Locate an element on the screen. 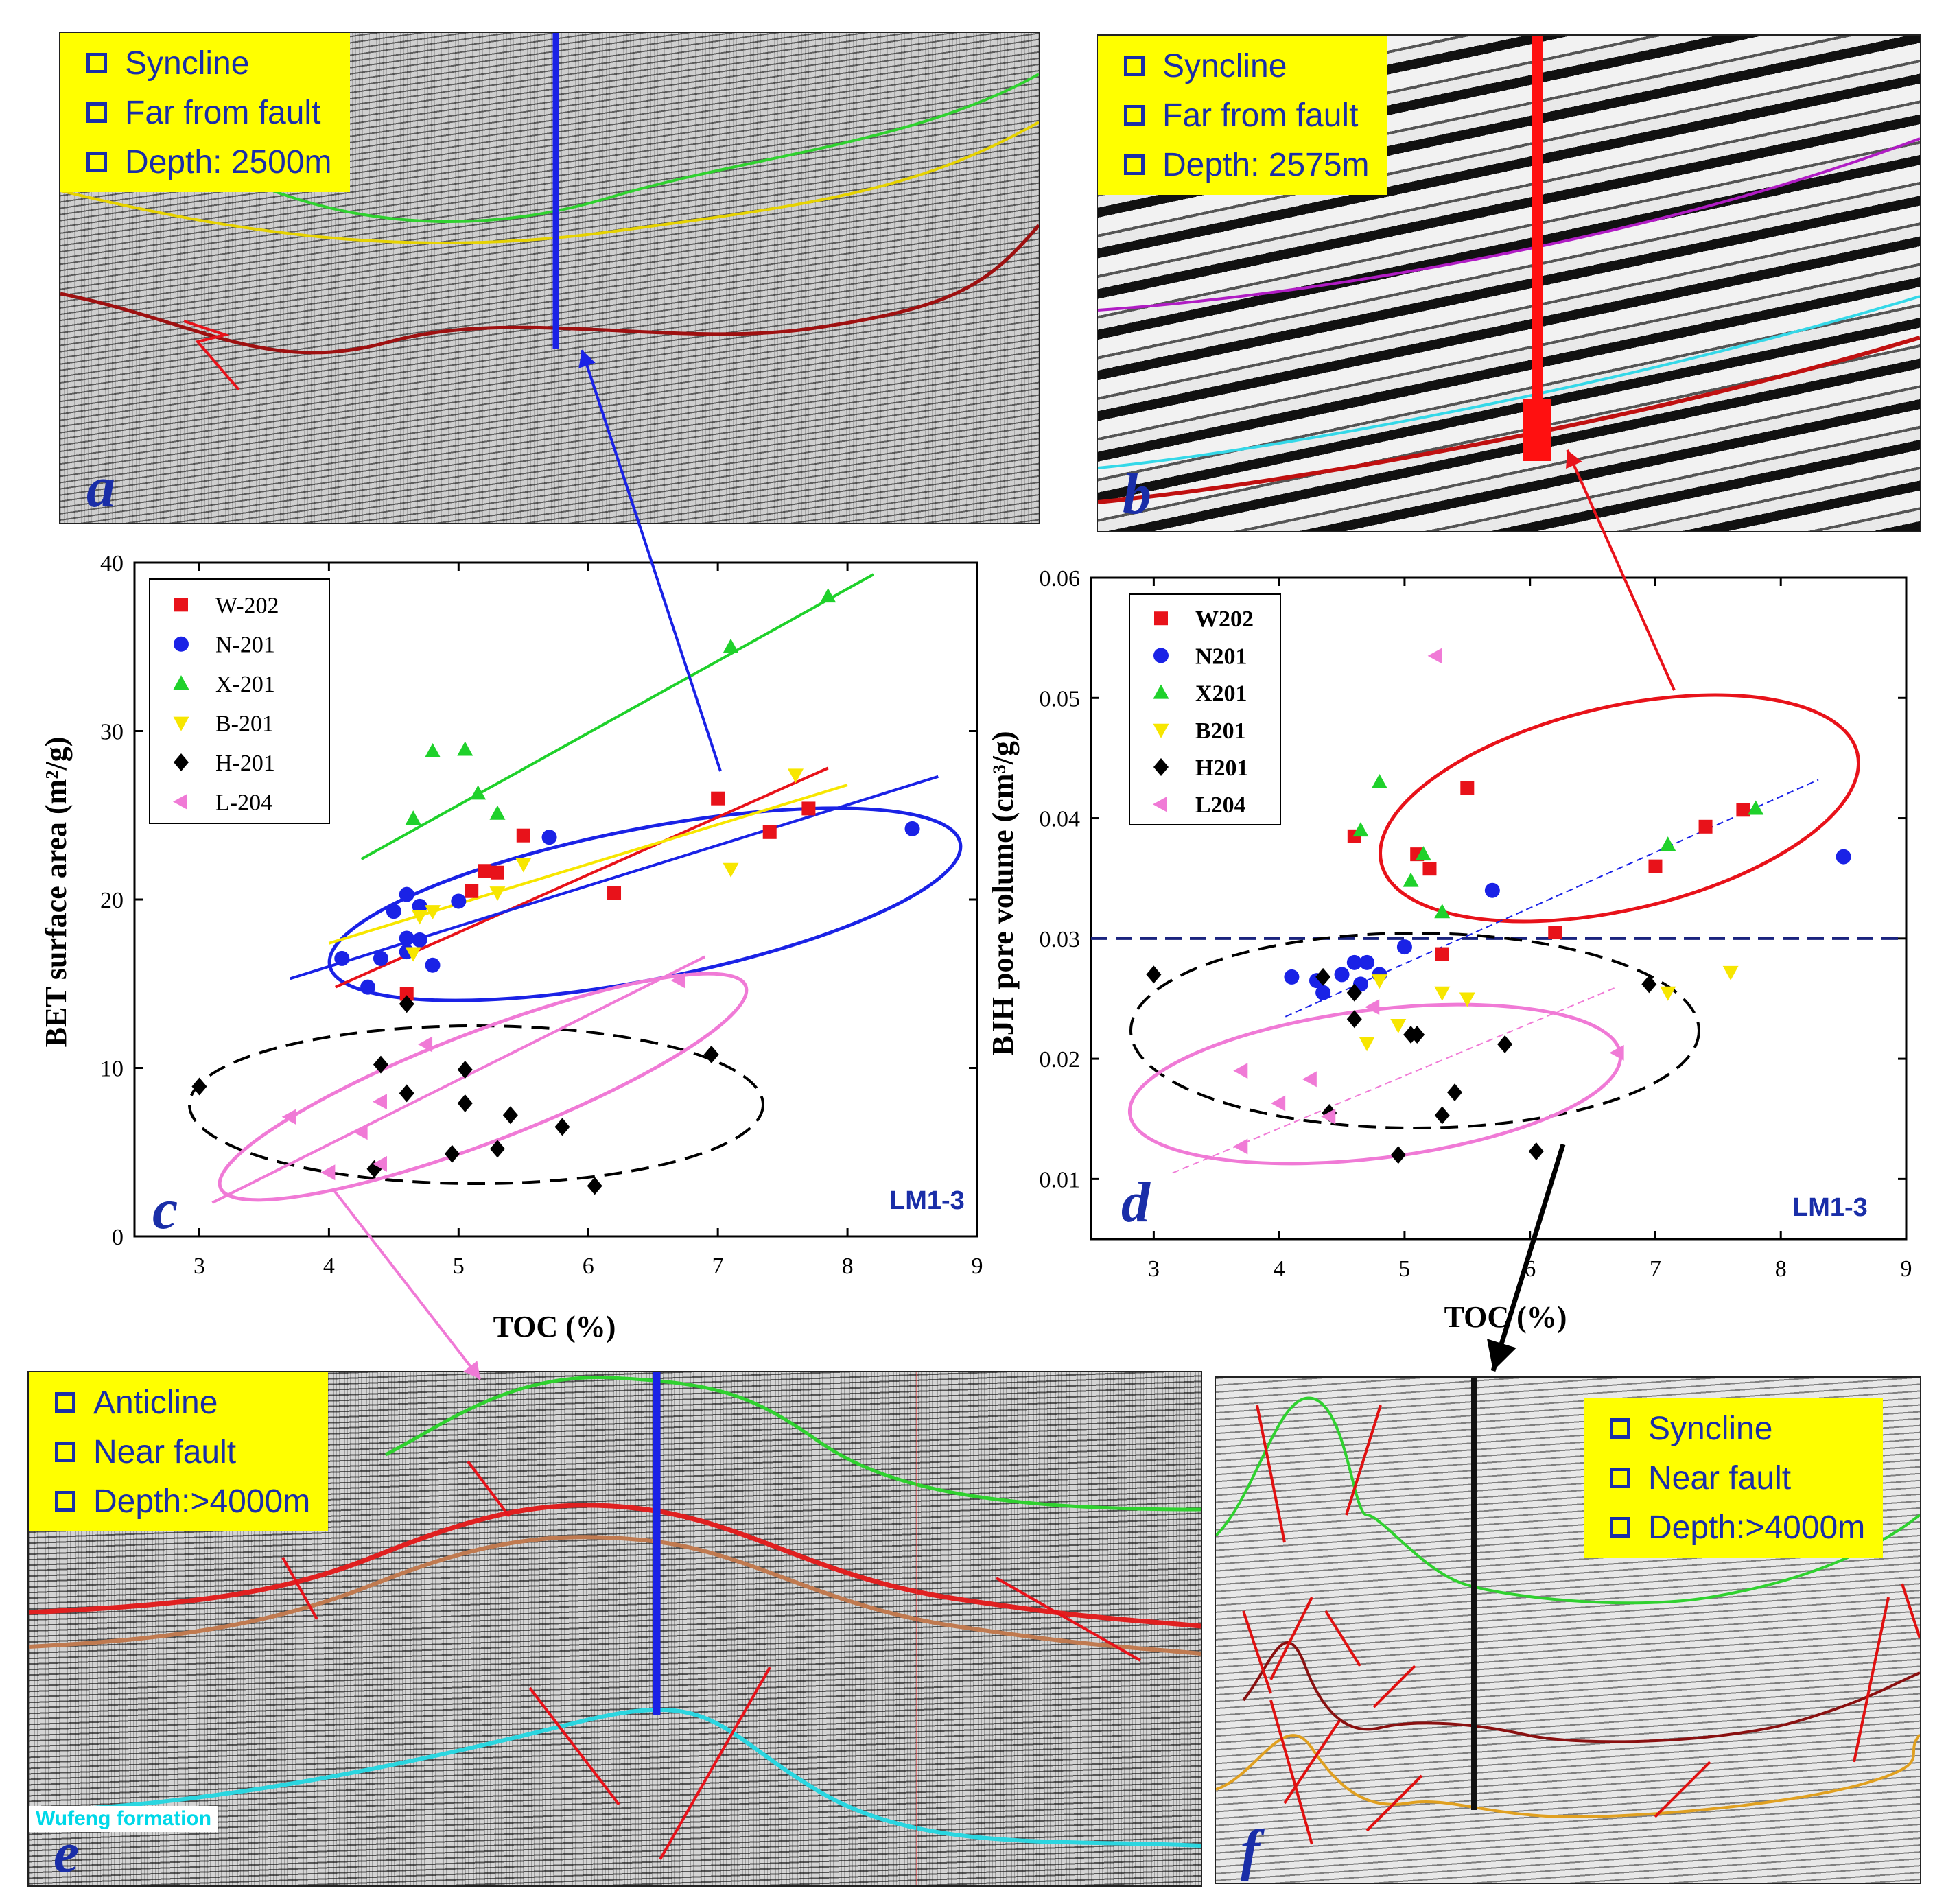 The image size is (1946, 1904). panel-a-seismic: Syncline Far from fault Depth: 2500m a is located at coordinates (549, 278).